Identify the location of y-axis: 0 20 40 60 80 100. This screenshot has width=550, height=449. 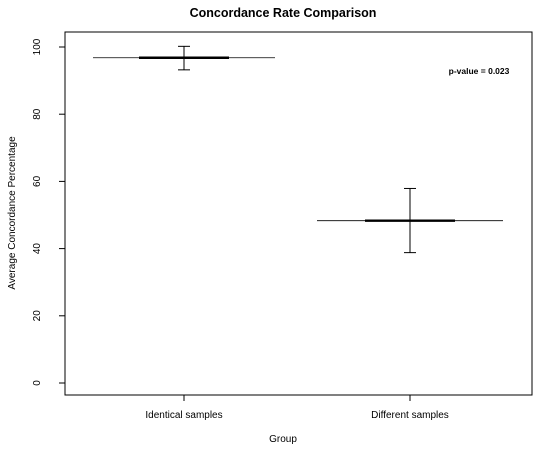
(48, 212).